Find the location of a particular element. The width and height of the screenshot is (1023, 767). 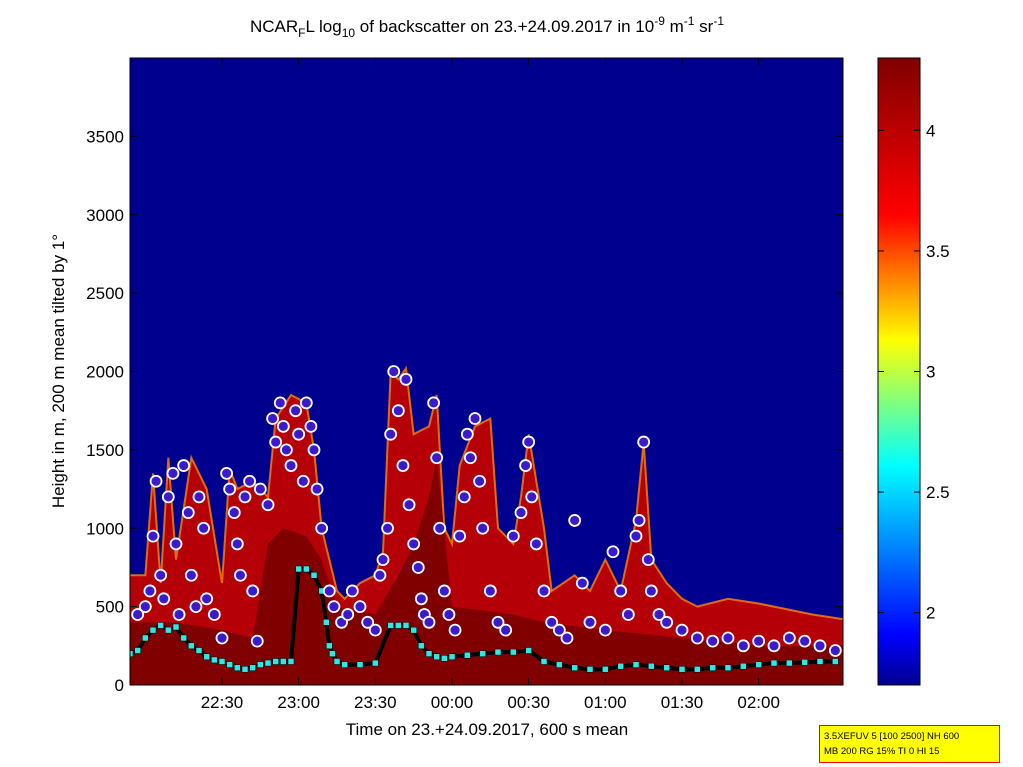

x-tick-label: 01:30 is located at coordinates (682, 702).